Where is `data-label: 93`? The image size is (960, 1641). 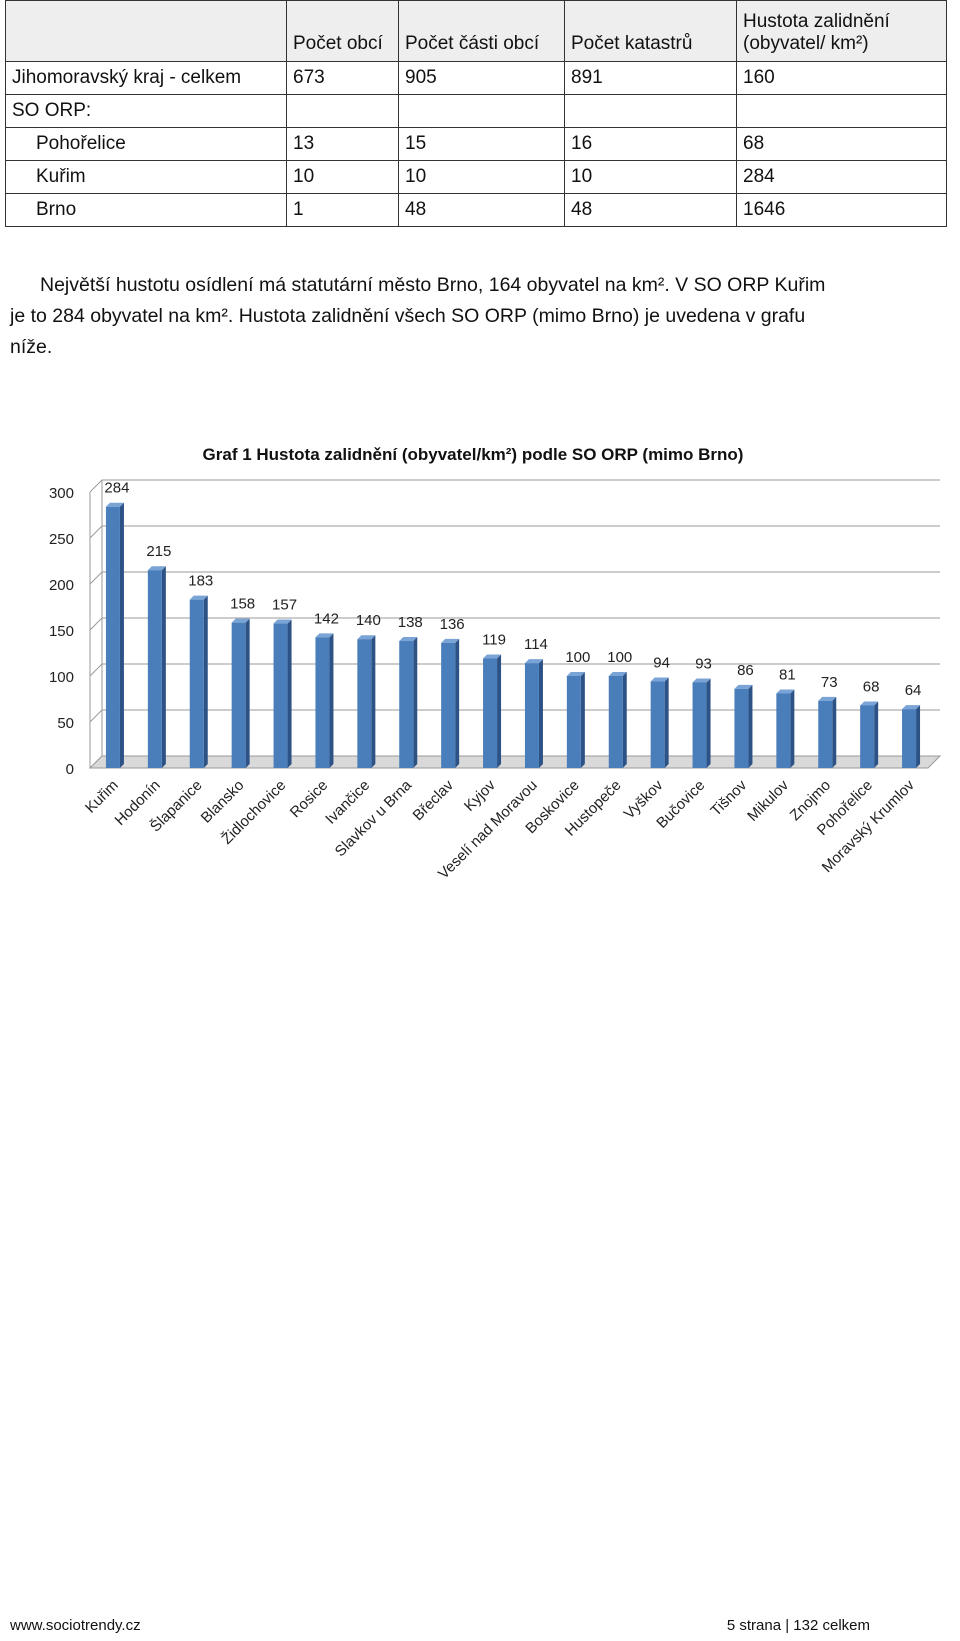 data-label: 93 is located at coordinates (703, 663).